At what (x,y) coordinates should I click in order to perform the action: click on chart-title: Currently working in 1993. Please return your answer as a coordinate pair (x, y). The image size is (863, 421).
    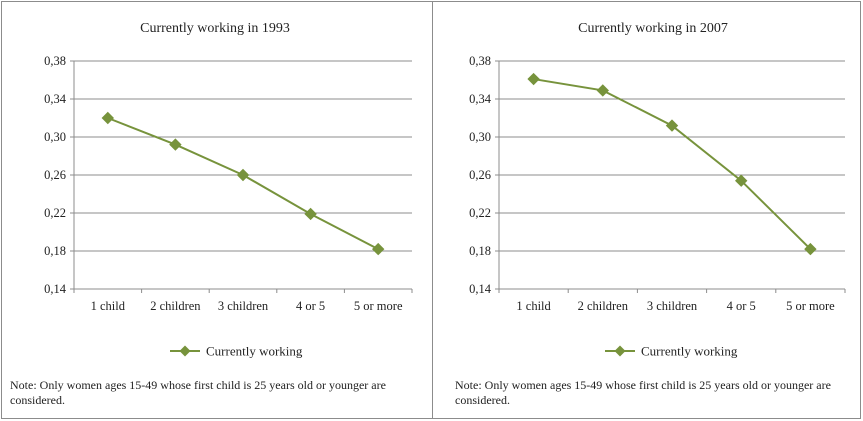
    Looking at the image, I should click on (215, 28).